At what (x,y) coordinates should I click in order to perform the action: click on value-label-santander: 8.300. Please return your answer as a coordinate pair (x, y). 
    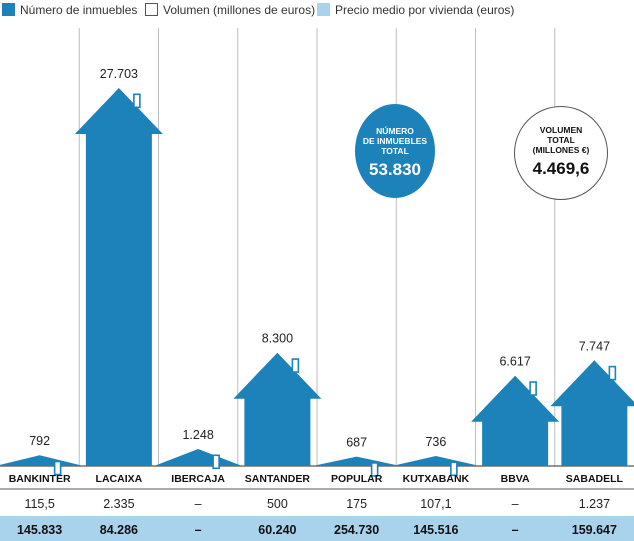
    Looking at the image, I should click on (277, 339).